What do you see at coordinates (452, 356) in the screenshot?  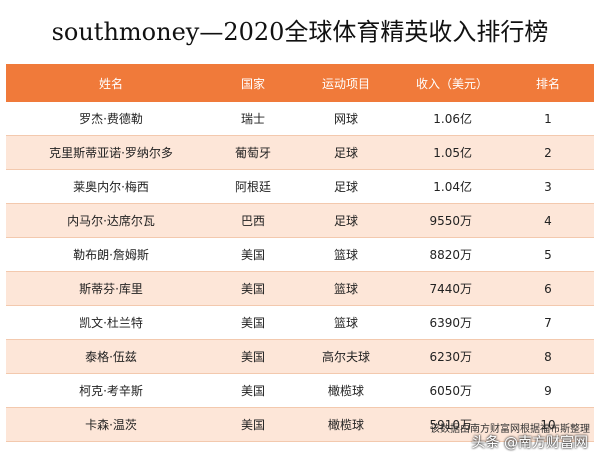 I see `table-cell: 6230万` at bounding box center [452, 356].